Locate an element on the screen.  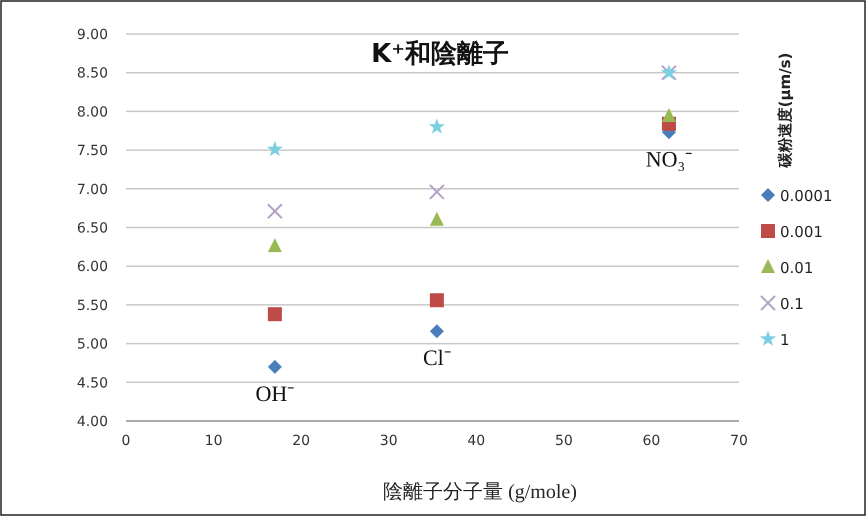
x-tick-label: 0 is located at coordinates (126, 441).